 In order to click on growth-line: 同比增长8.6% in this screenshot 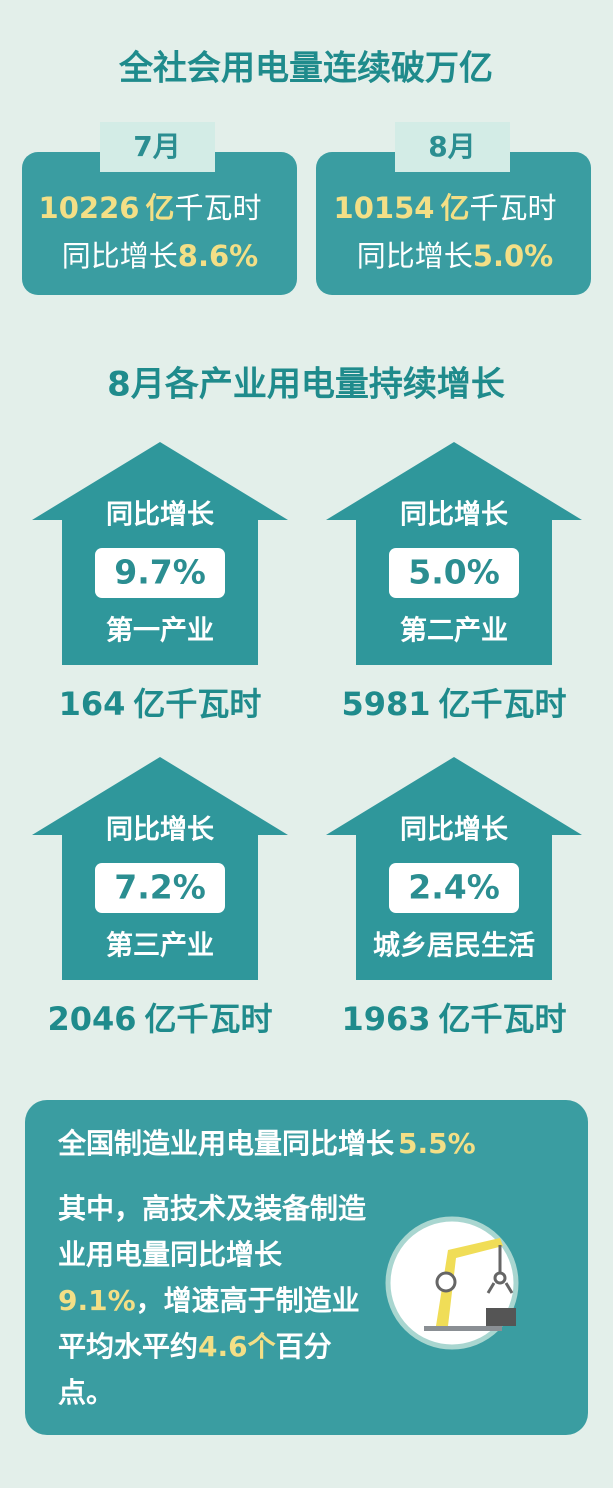, I will do `click(160, 256)`.